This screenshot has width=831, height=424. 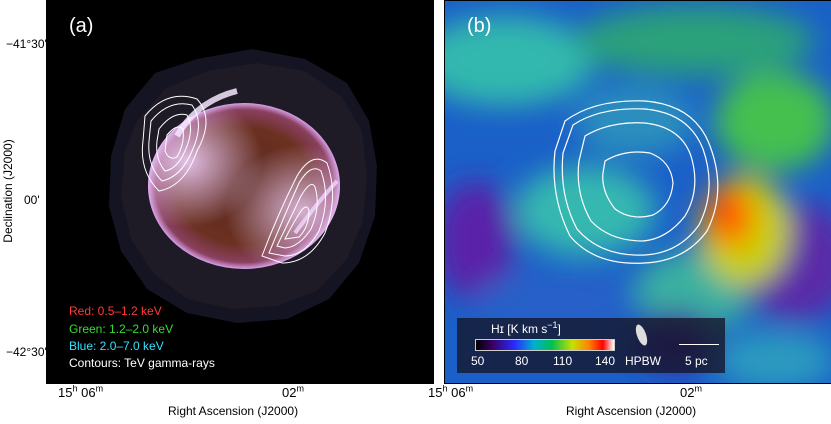 I want to click on colorbar-box: Hɪ [K km s−1] 50 80 110 140 HPBW 5 pc, so click(x=591, y=345).